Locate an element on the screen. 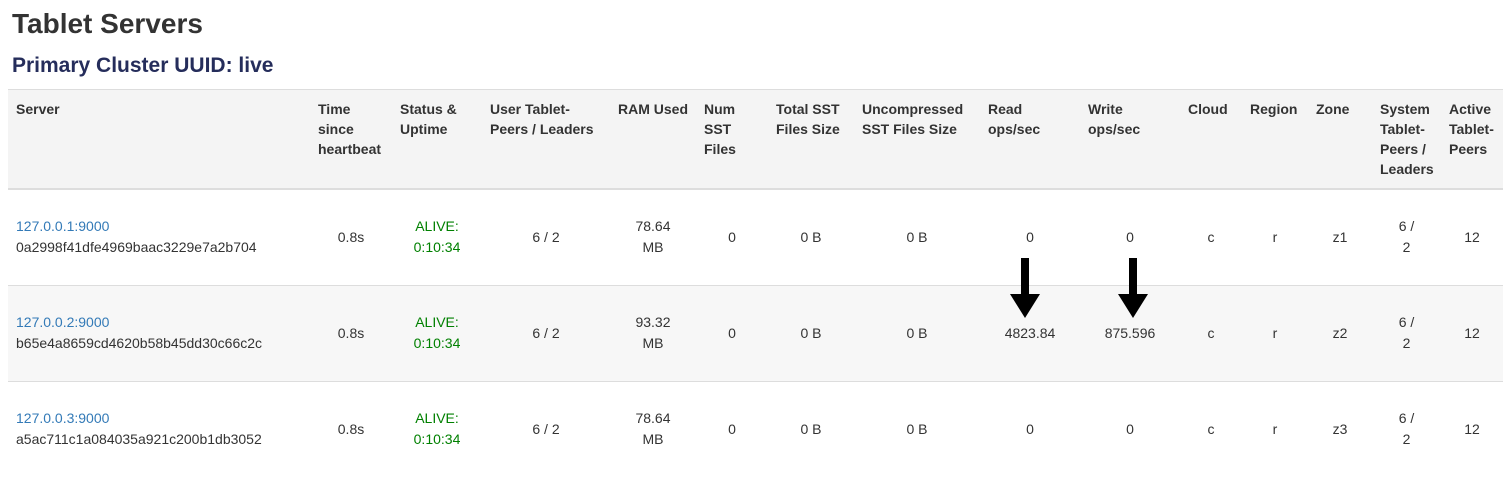 The width and height of the screenshot is (1511, 477). server-address-link: 127.0.0.2:9000 is located at coordinates (63, 322).